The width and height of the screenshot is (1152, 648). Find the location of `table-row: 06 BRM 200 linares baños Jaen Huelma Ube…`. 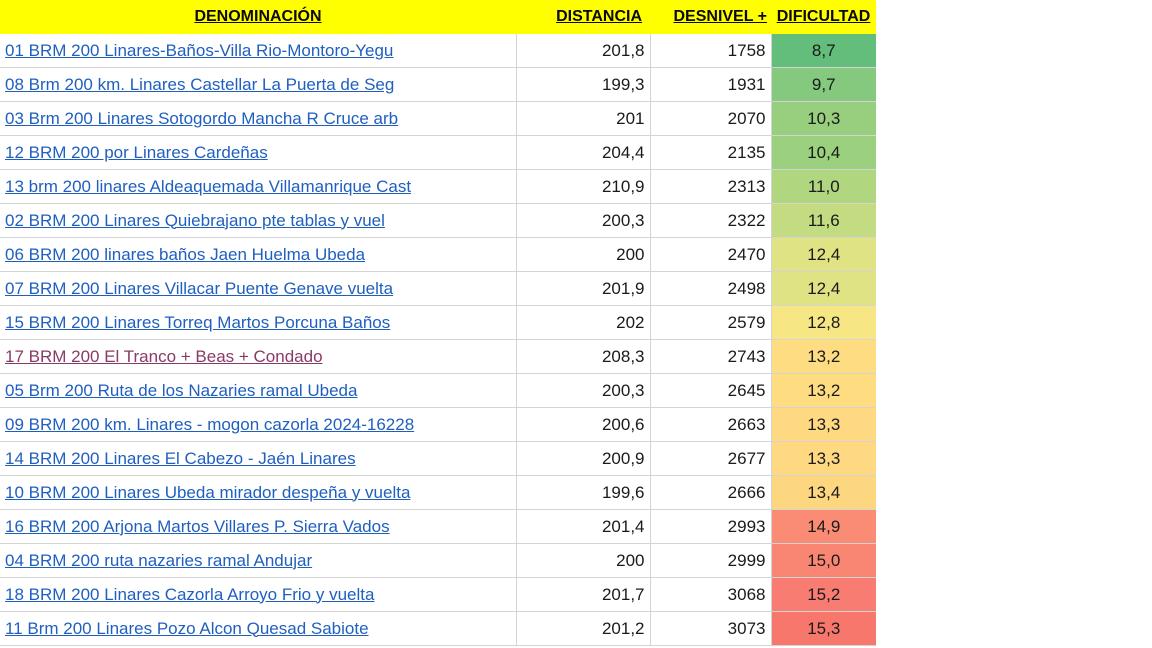

table-row: 06 BRM 200 linares baños Jaen Huelma Ube… is located at coordinates (438, 254).